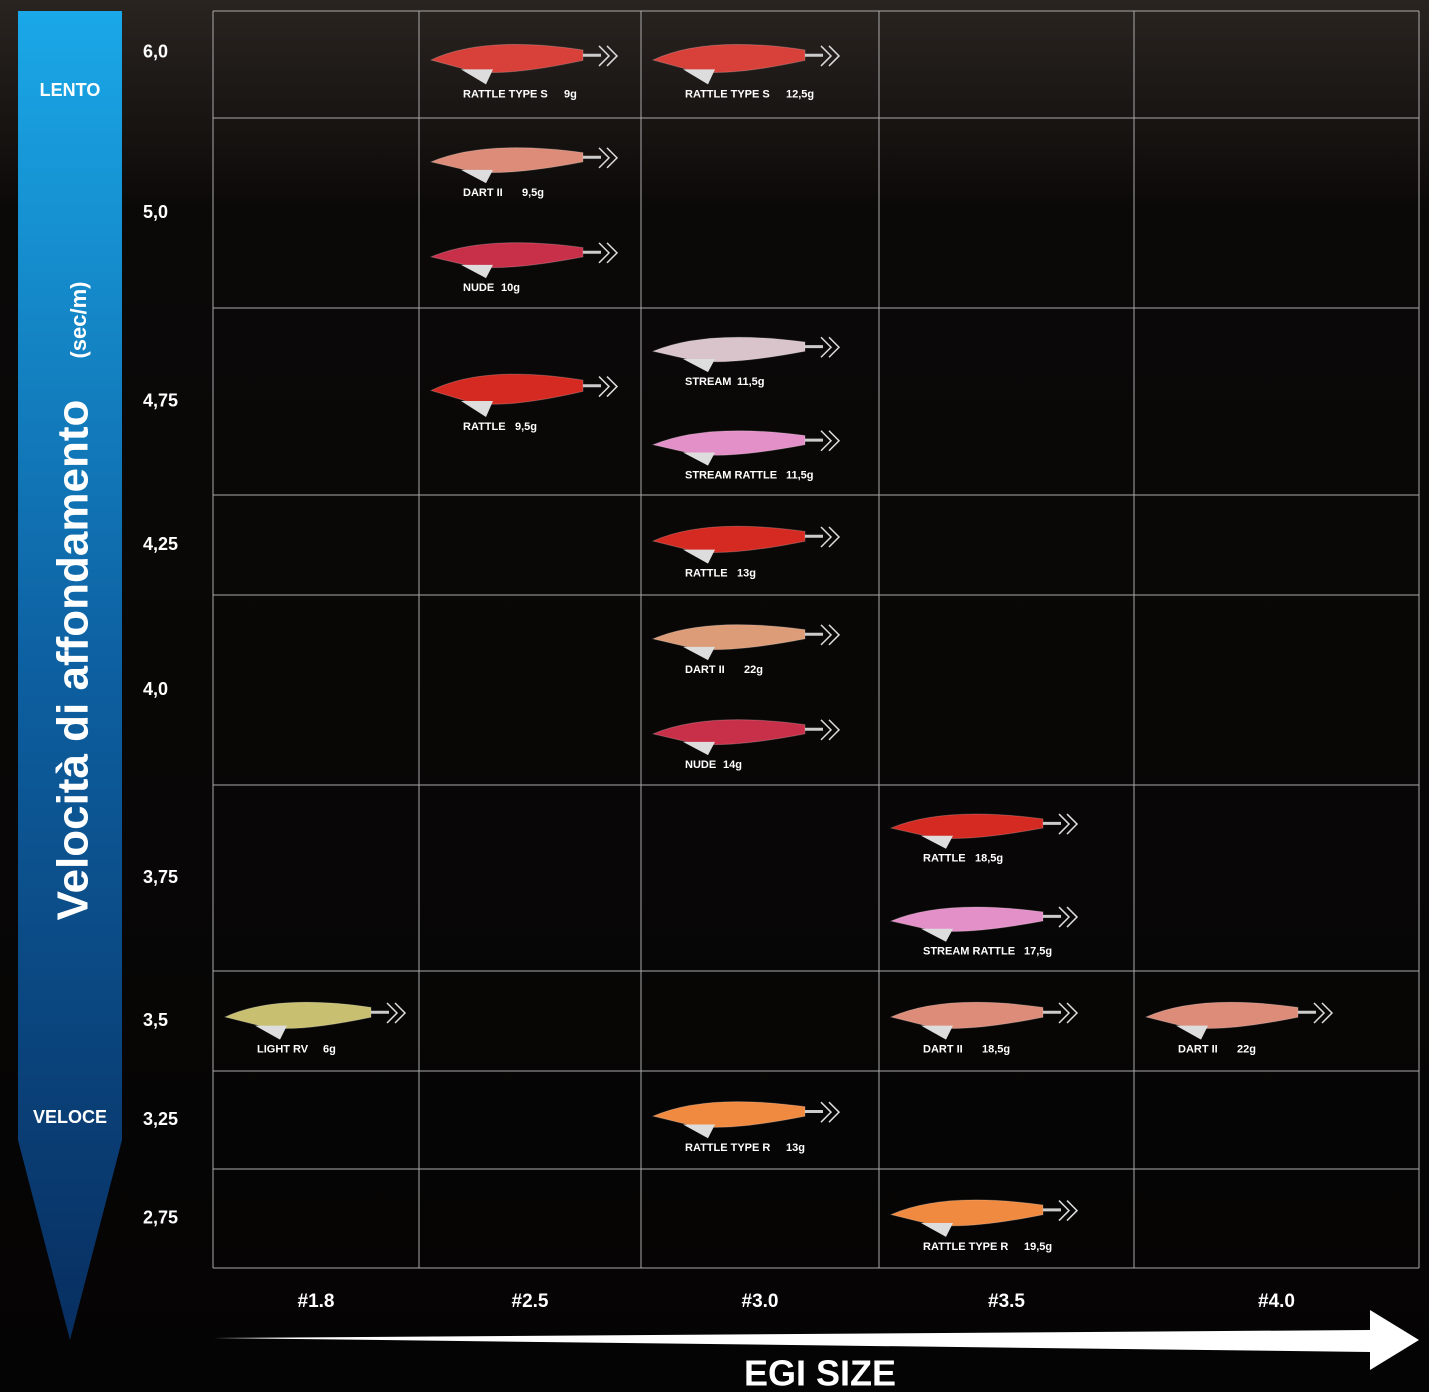 This screenshot has height=1392, width=1429. I want to click on lure-name: LIGHT RV, so click(283, 1050).